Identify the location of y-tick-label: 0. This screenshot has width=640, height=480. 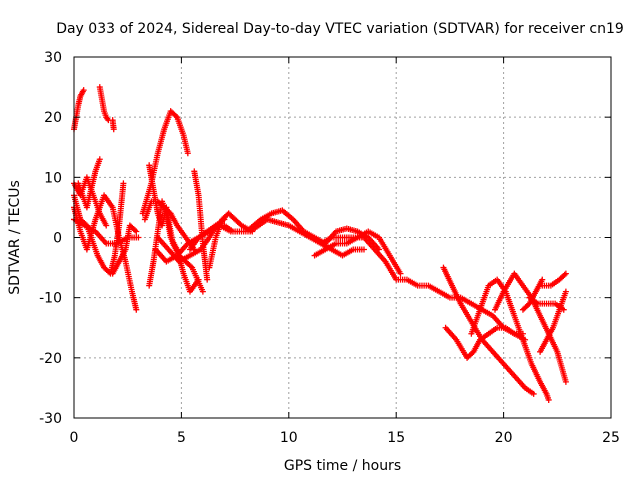
(57, 239).